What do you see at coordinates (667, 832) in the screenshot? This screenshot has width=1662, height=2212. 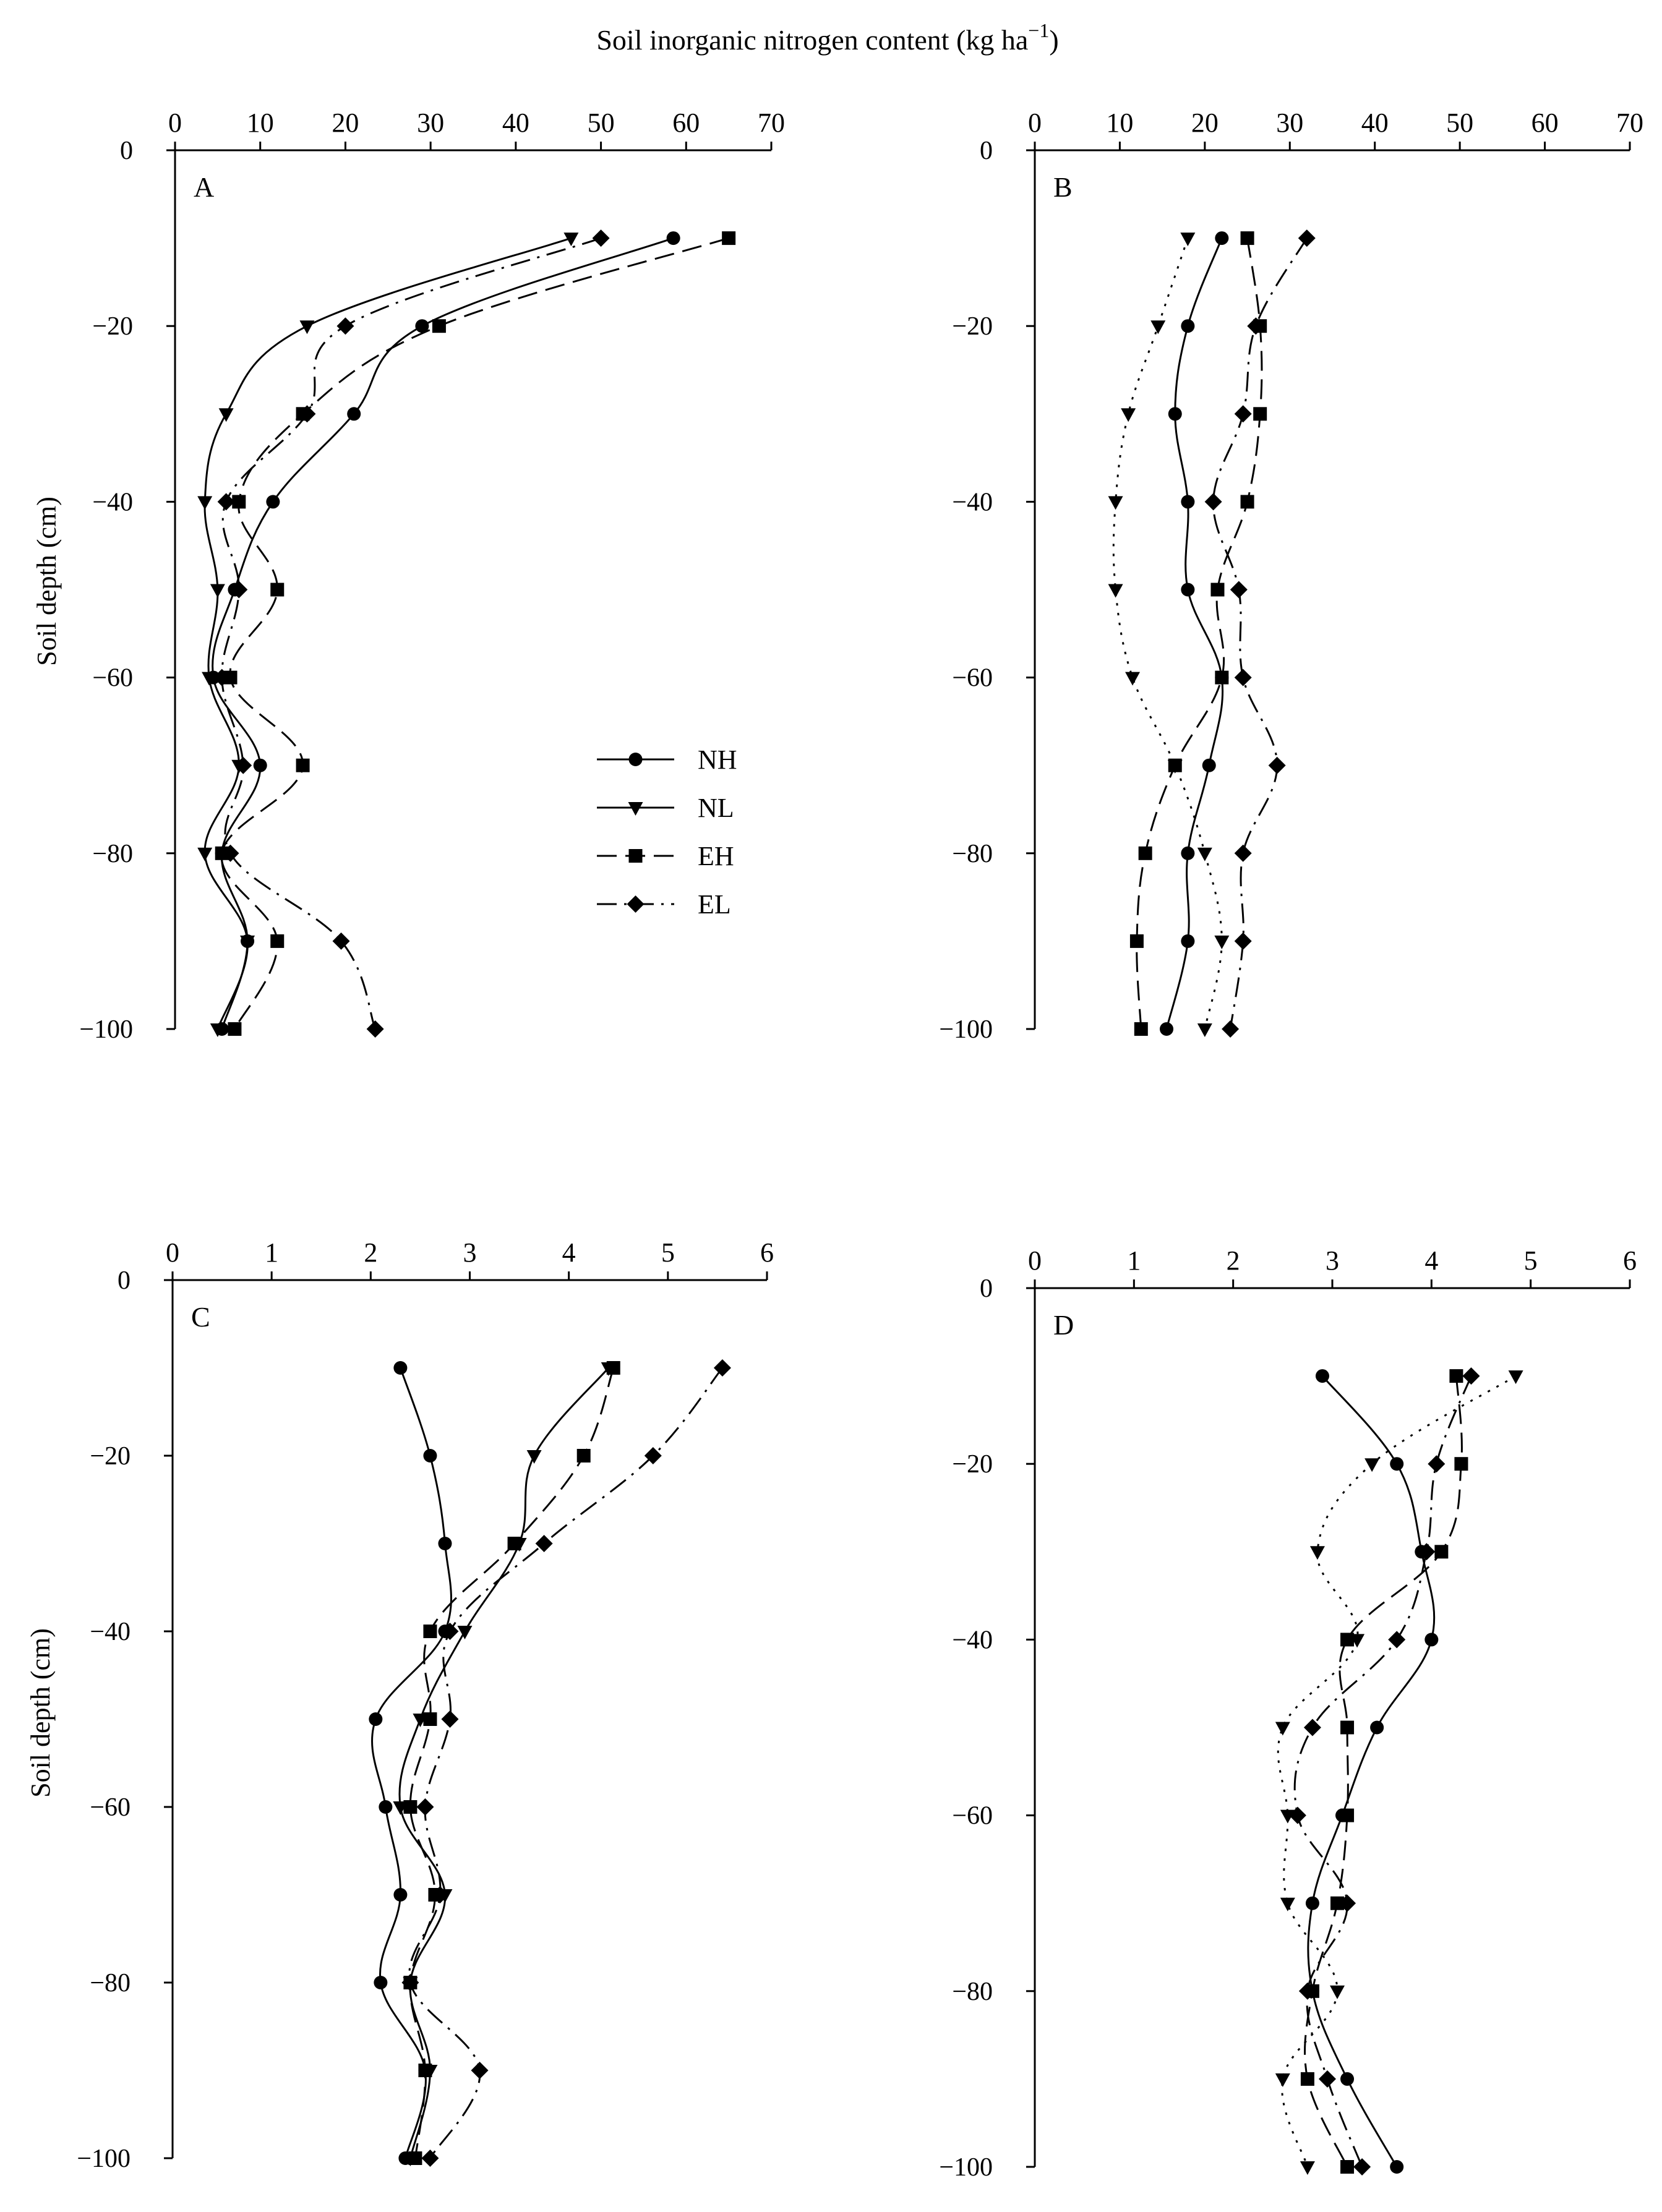 I see `legend: NH NL EH EL` at bounding box center [667, 832].